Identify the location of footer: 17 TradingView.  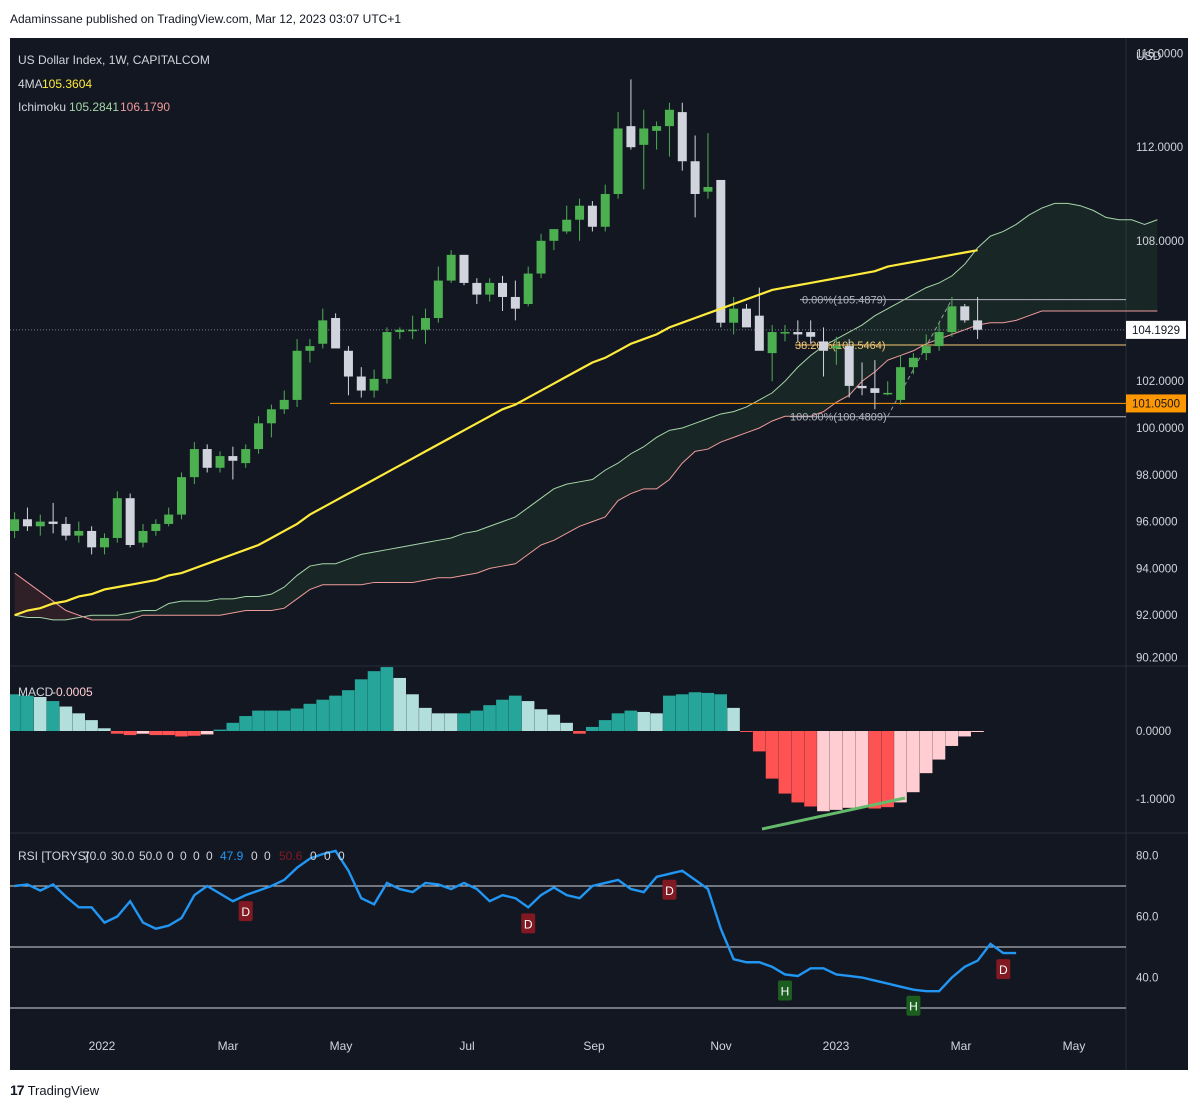
(54, 1090).